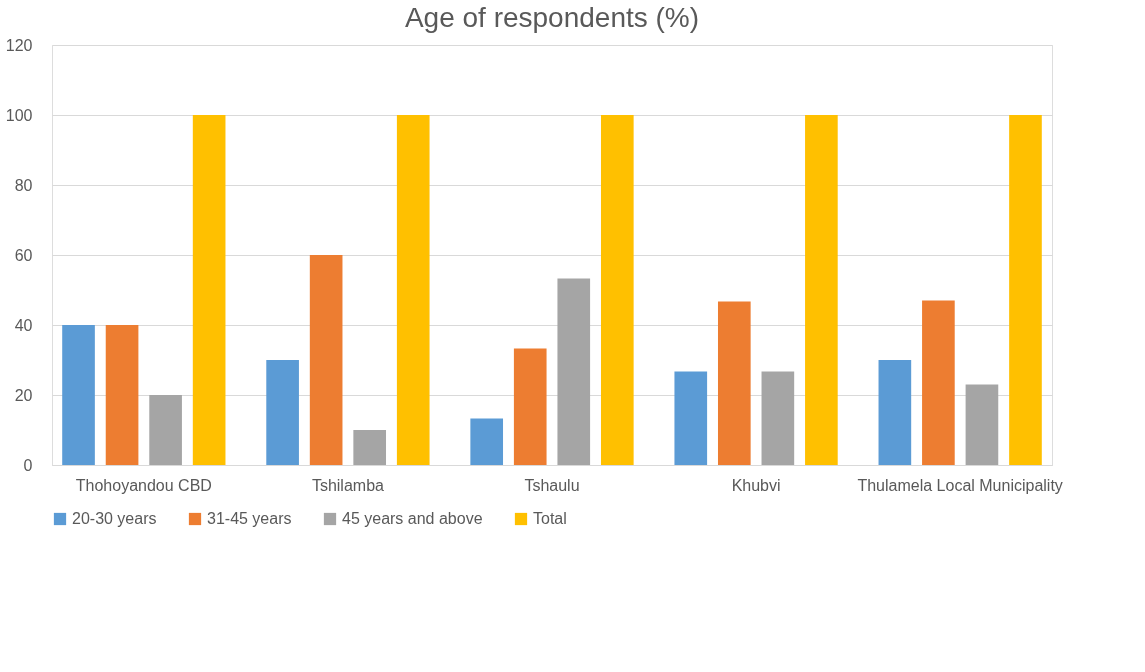 This screenshot has height=672, width=1145. Describe the element at coordinates (114, 518) in the screenshot. I see `legend-label: 20-30 years` at that location.